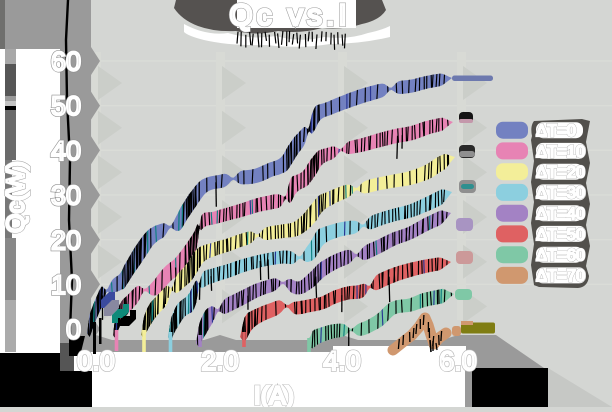 The image size is (612, 412). Describe the element at coordinates (96, 361) in the screenshot. I see `svg-text: 0.0` at that location.